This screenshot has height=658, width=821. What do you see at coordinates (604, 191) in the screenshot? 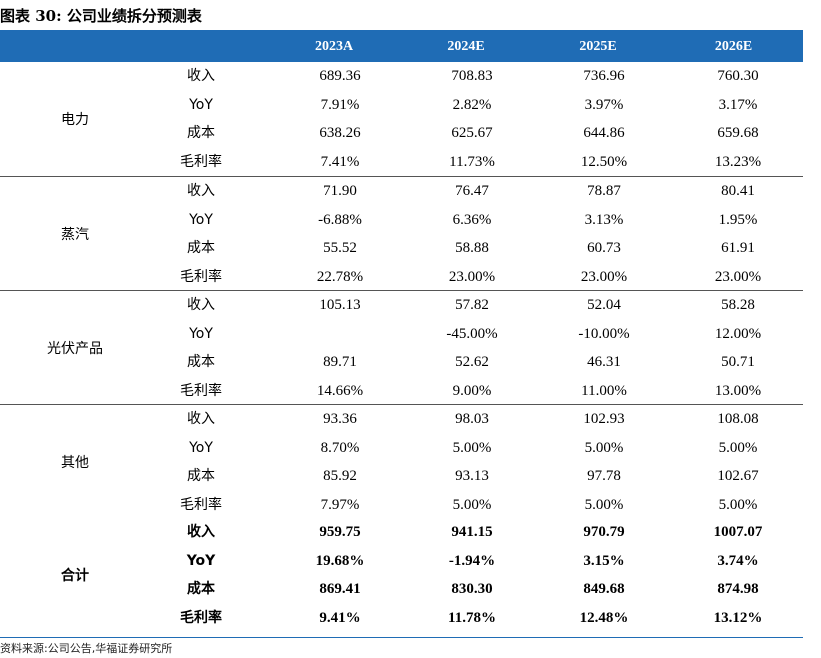
I see `value-cell: 78.87` at bounding box center [604, 191].